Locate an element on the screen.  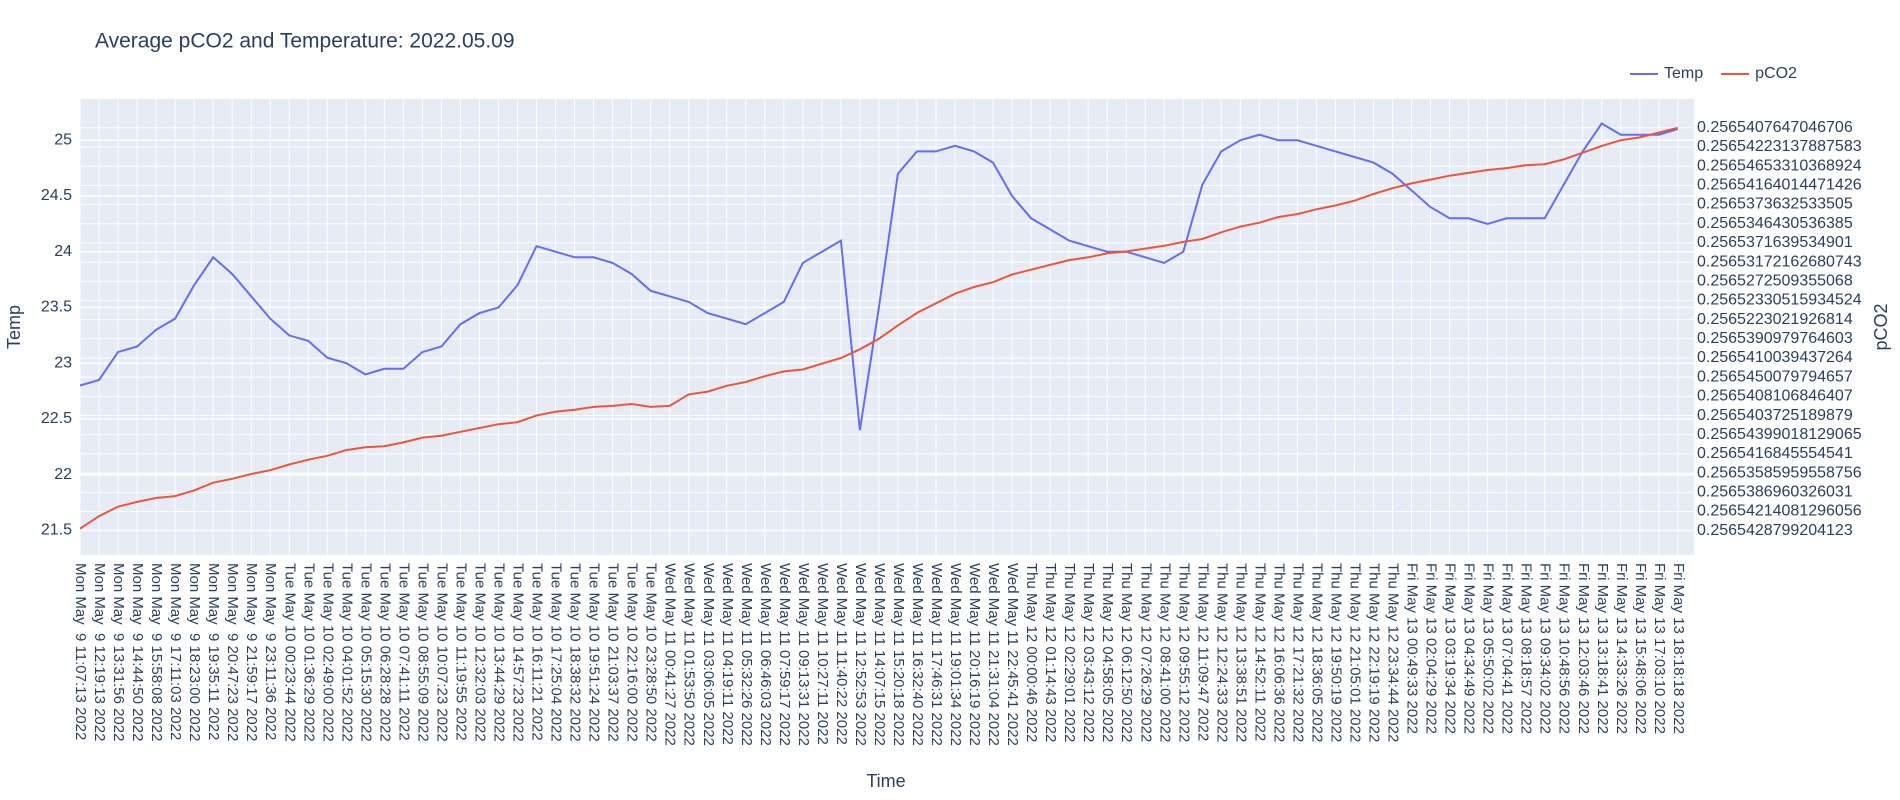
y2-tick-label: 0.2565403725189879 is located at coordinates (1775, 415).